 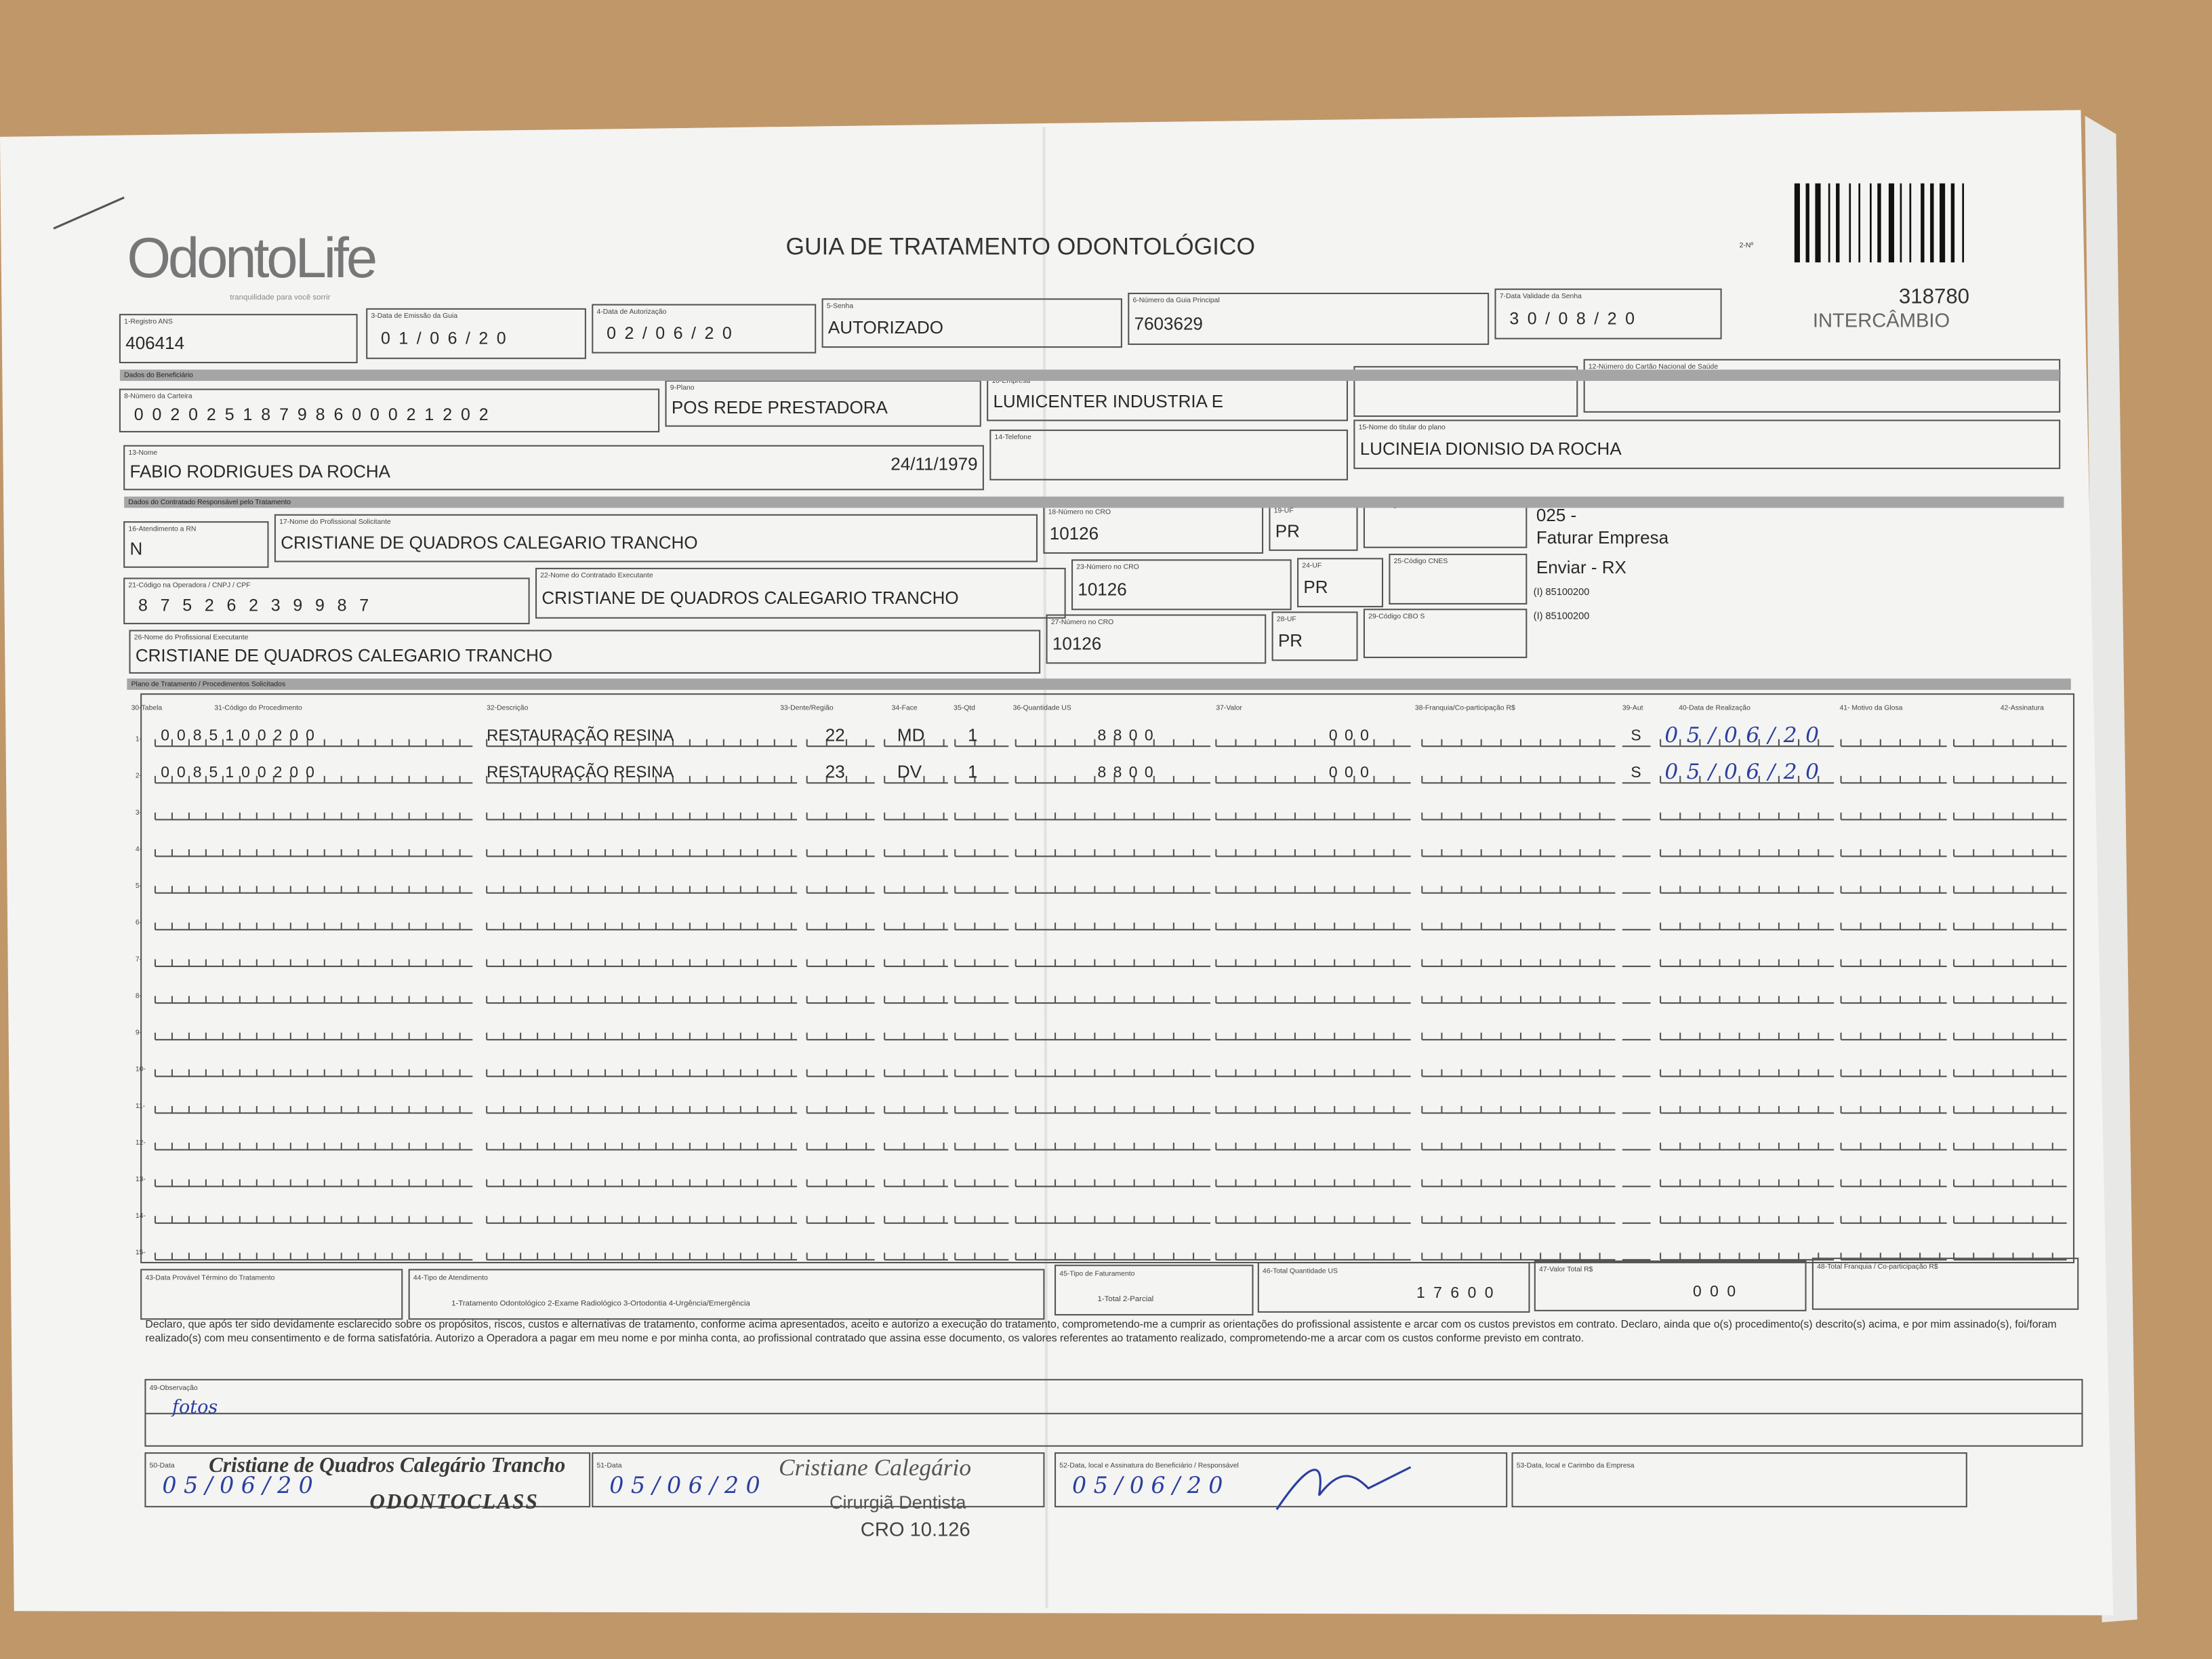 I want to click on cell-tooth: 23, so click(x=835, y=772).